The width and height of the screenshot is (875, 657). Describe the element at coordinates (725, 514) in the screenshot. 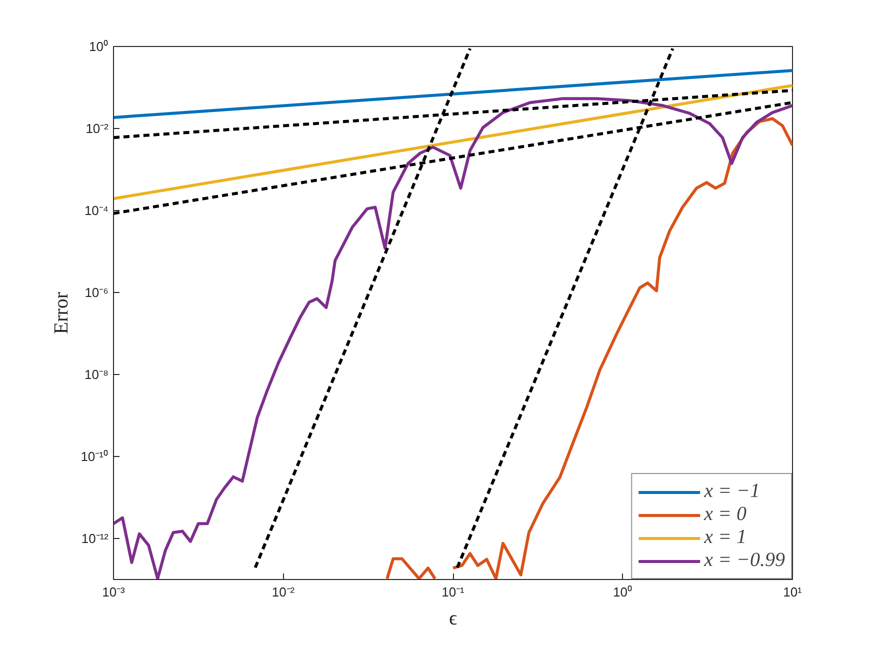

I see `legend-label: x = 0` at that location.